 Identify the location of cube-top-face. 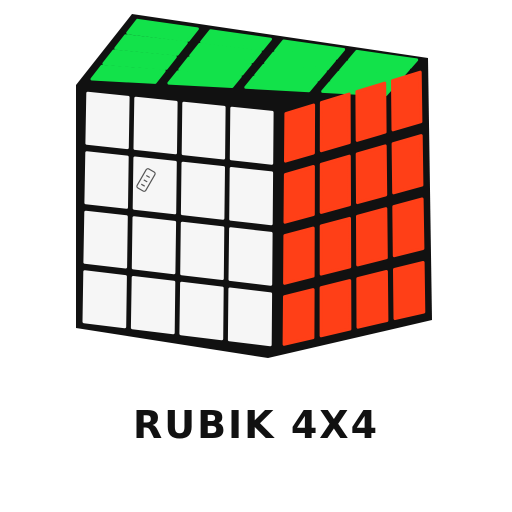
(254, 57).